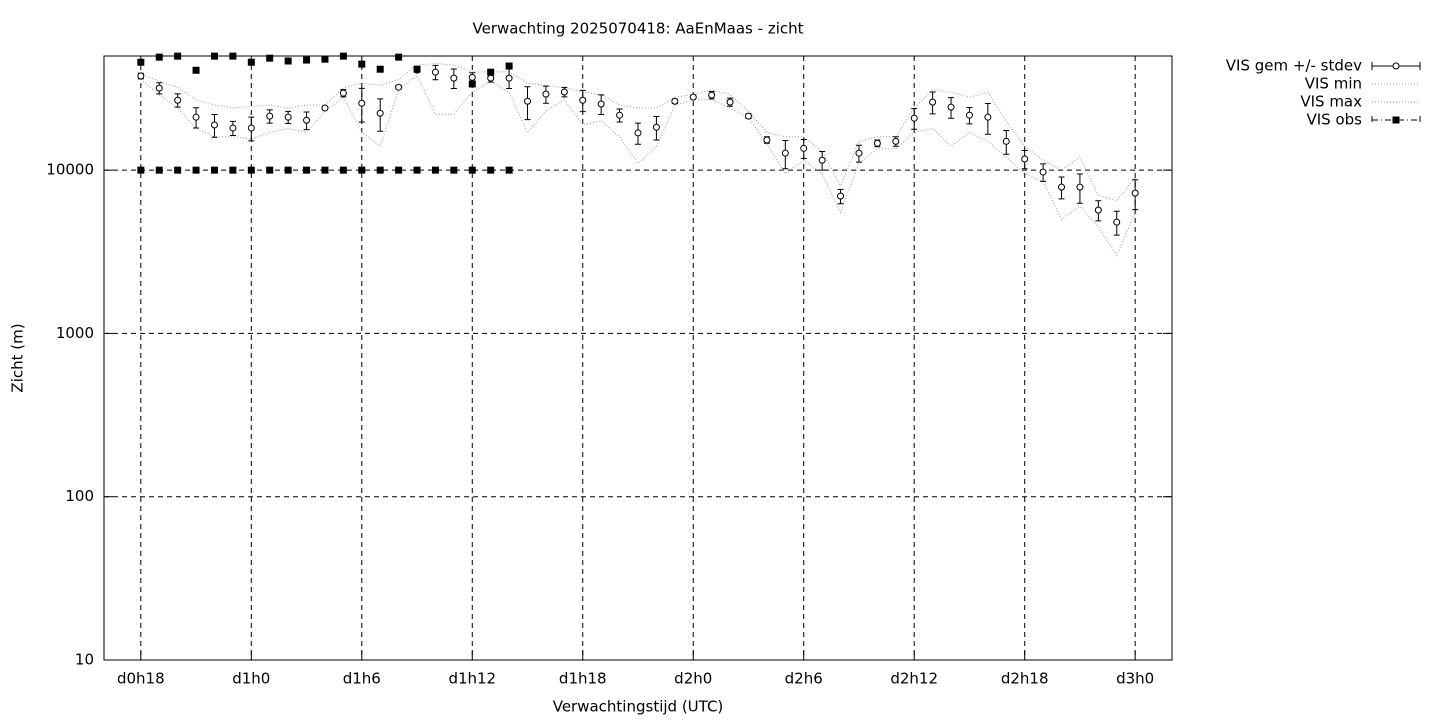  I want to click on x-tick-label: d2h0, so click(693, 679).